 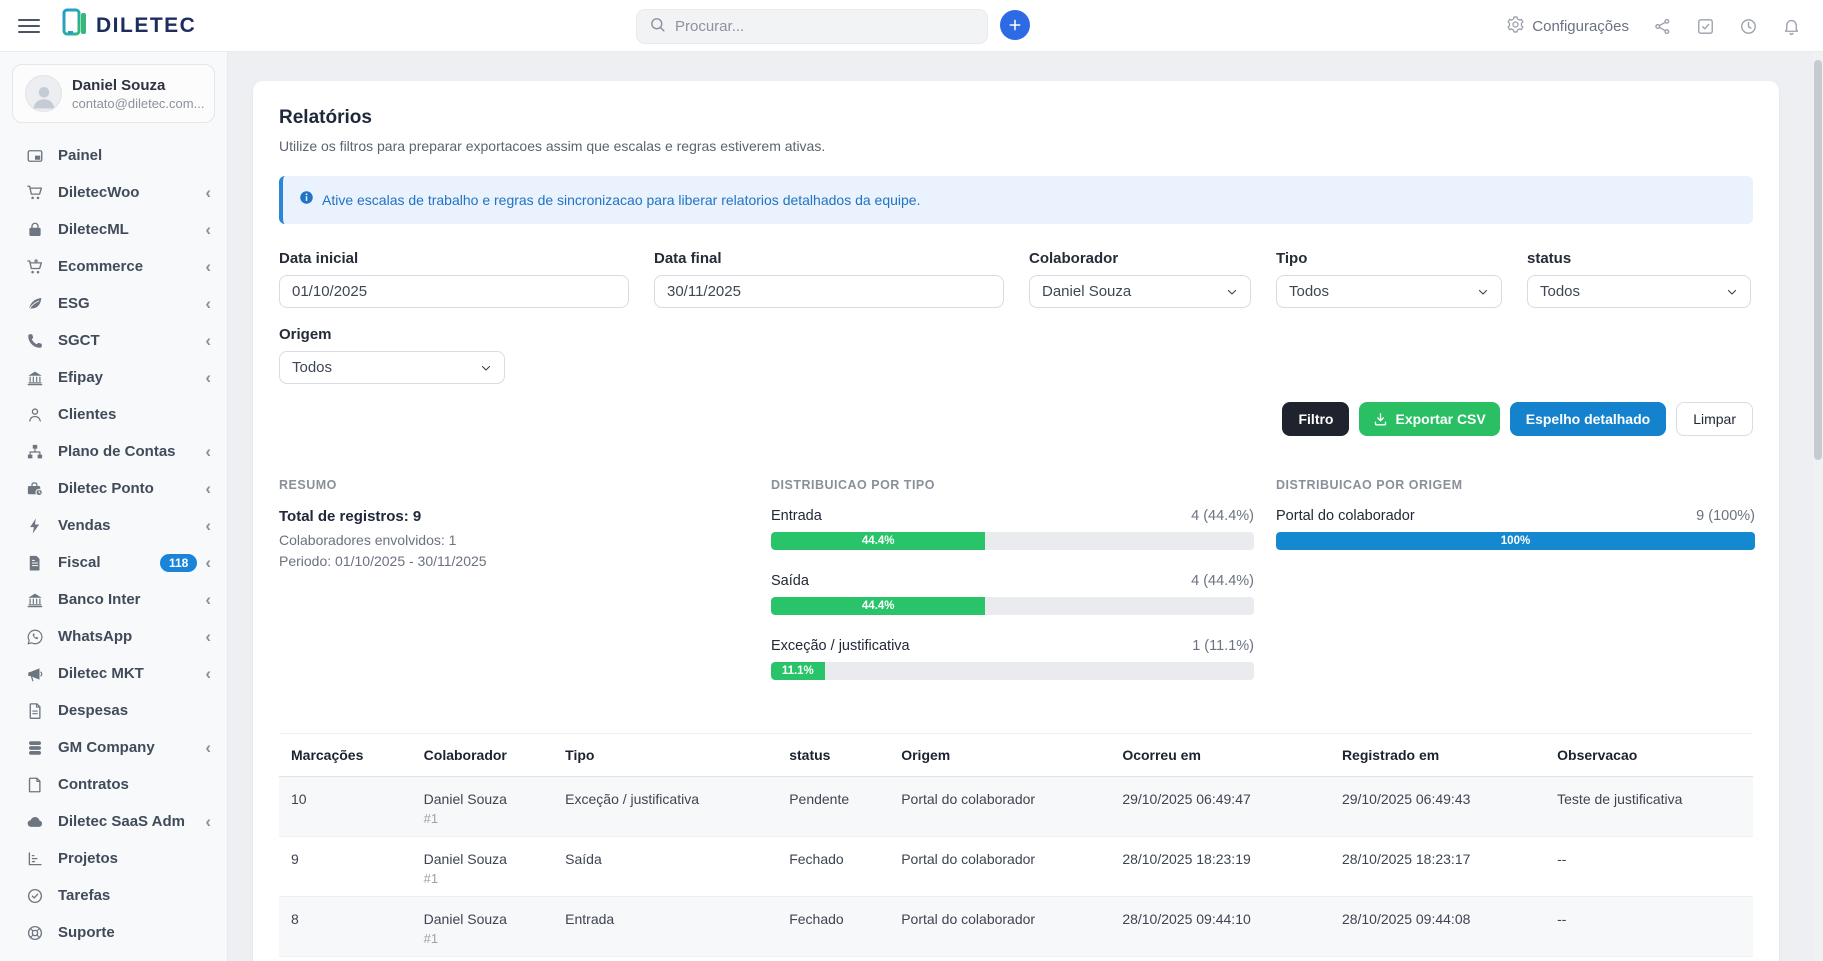 I want to click on global-search, so click(x=812, y=26).